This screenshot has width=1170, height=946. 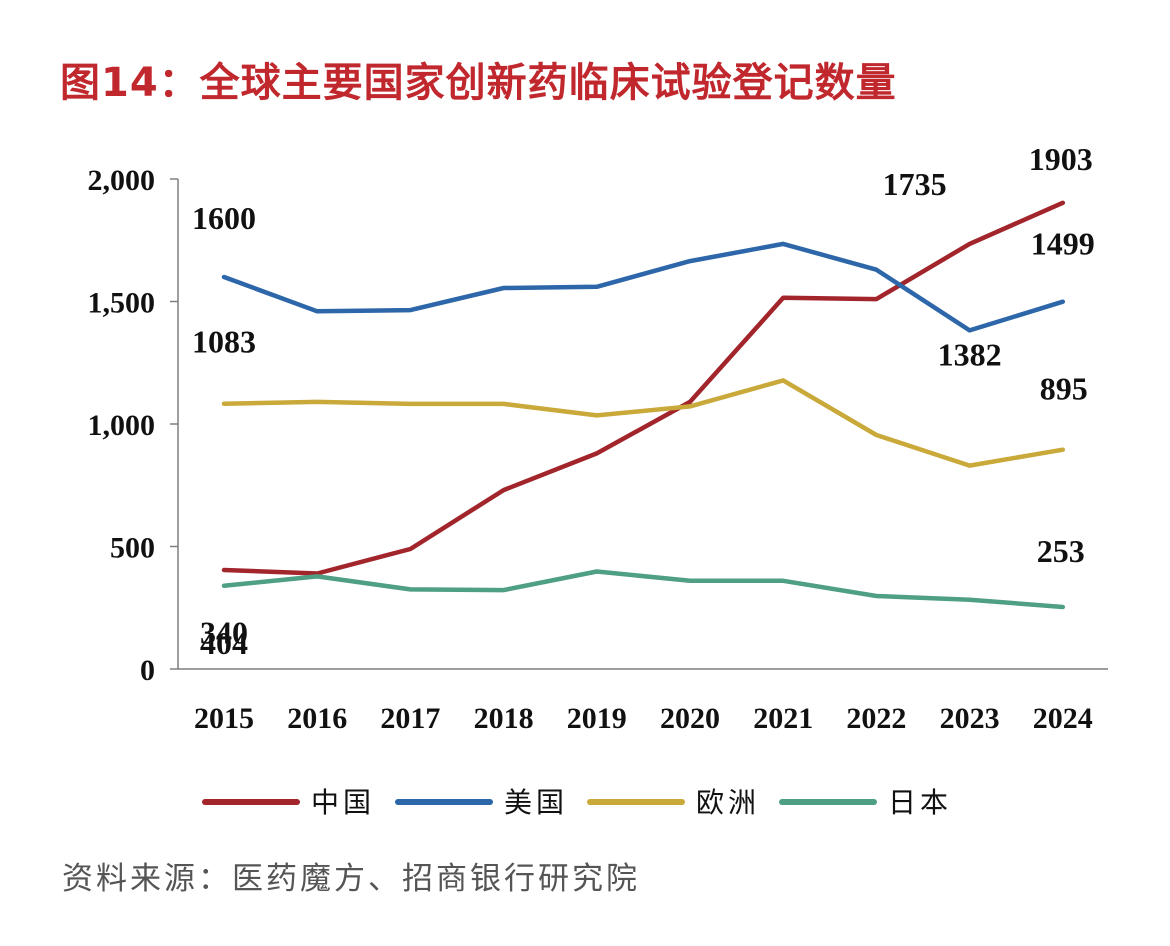 What do you see at coordinates (643, 287) in the screenshot?
I see `series-line-美国` at bounding box center [643, 287].